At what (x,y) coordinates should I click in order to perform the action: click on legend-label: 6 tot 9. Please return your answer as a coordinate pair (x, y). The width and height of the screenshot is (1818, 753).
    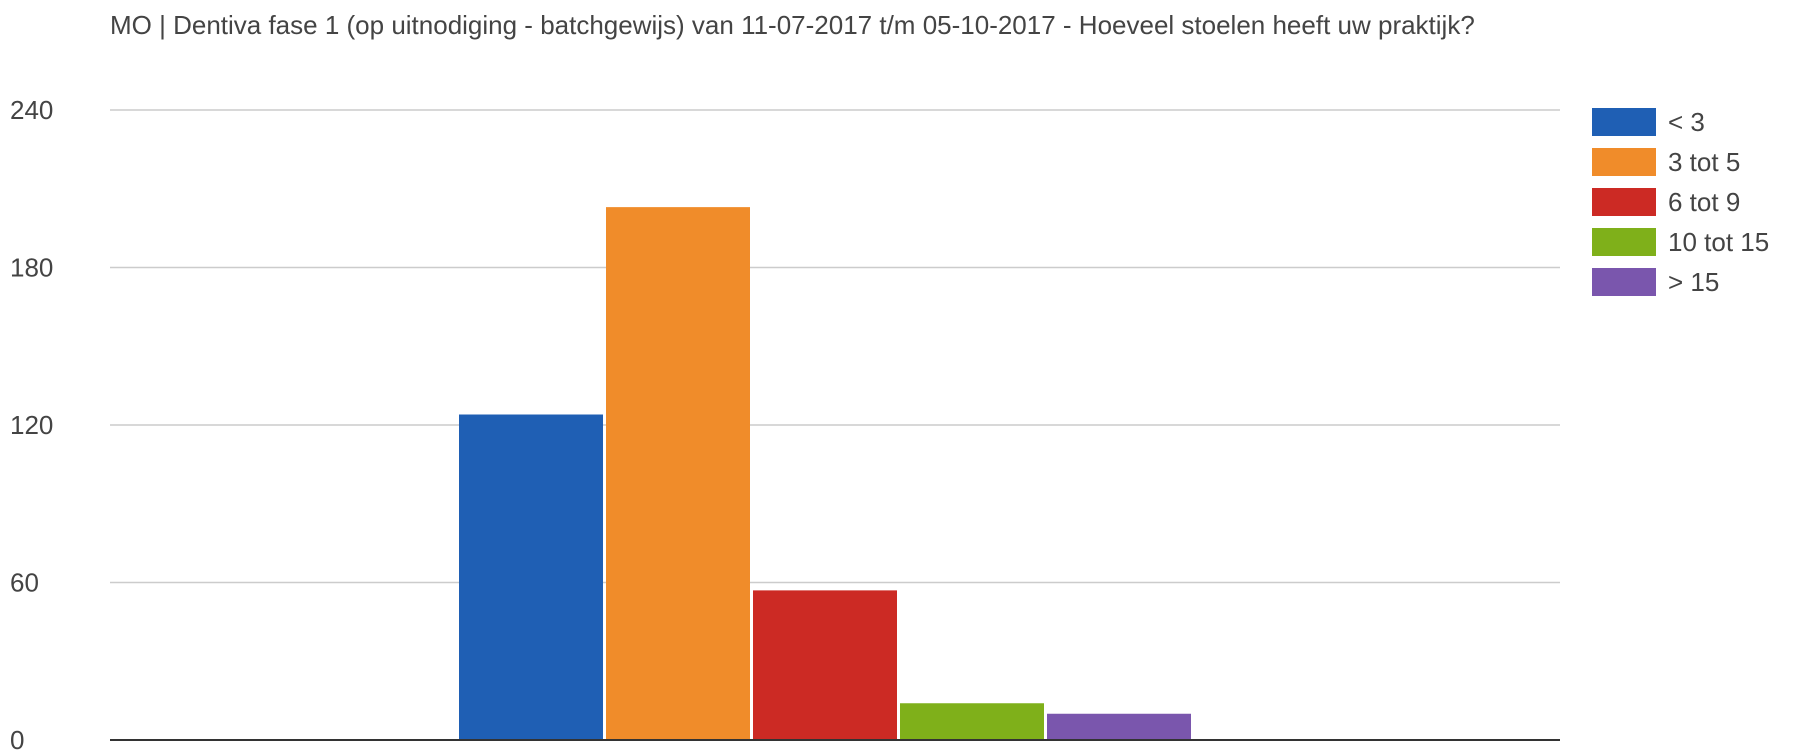
    Looking at the image, I should click on (1704, 202).